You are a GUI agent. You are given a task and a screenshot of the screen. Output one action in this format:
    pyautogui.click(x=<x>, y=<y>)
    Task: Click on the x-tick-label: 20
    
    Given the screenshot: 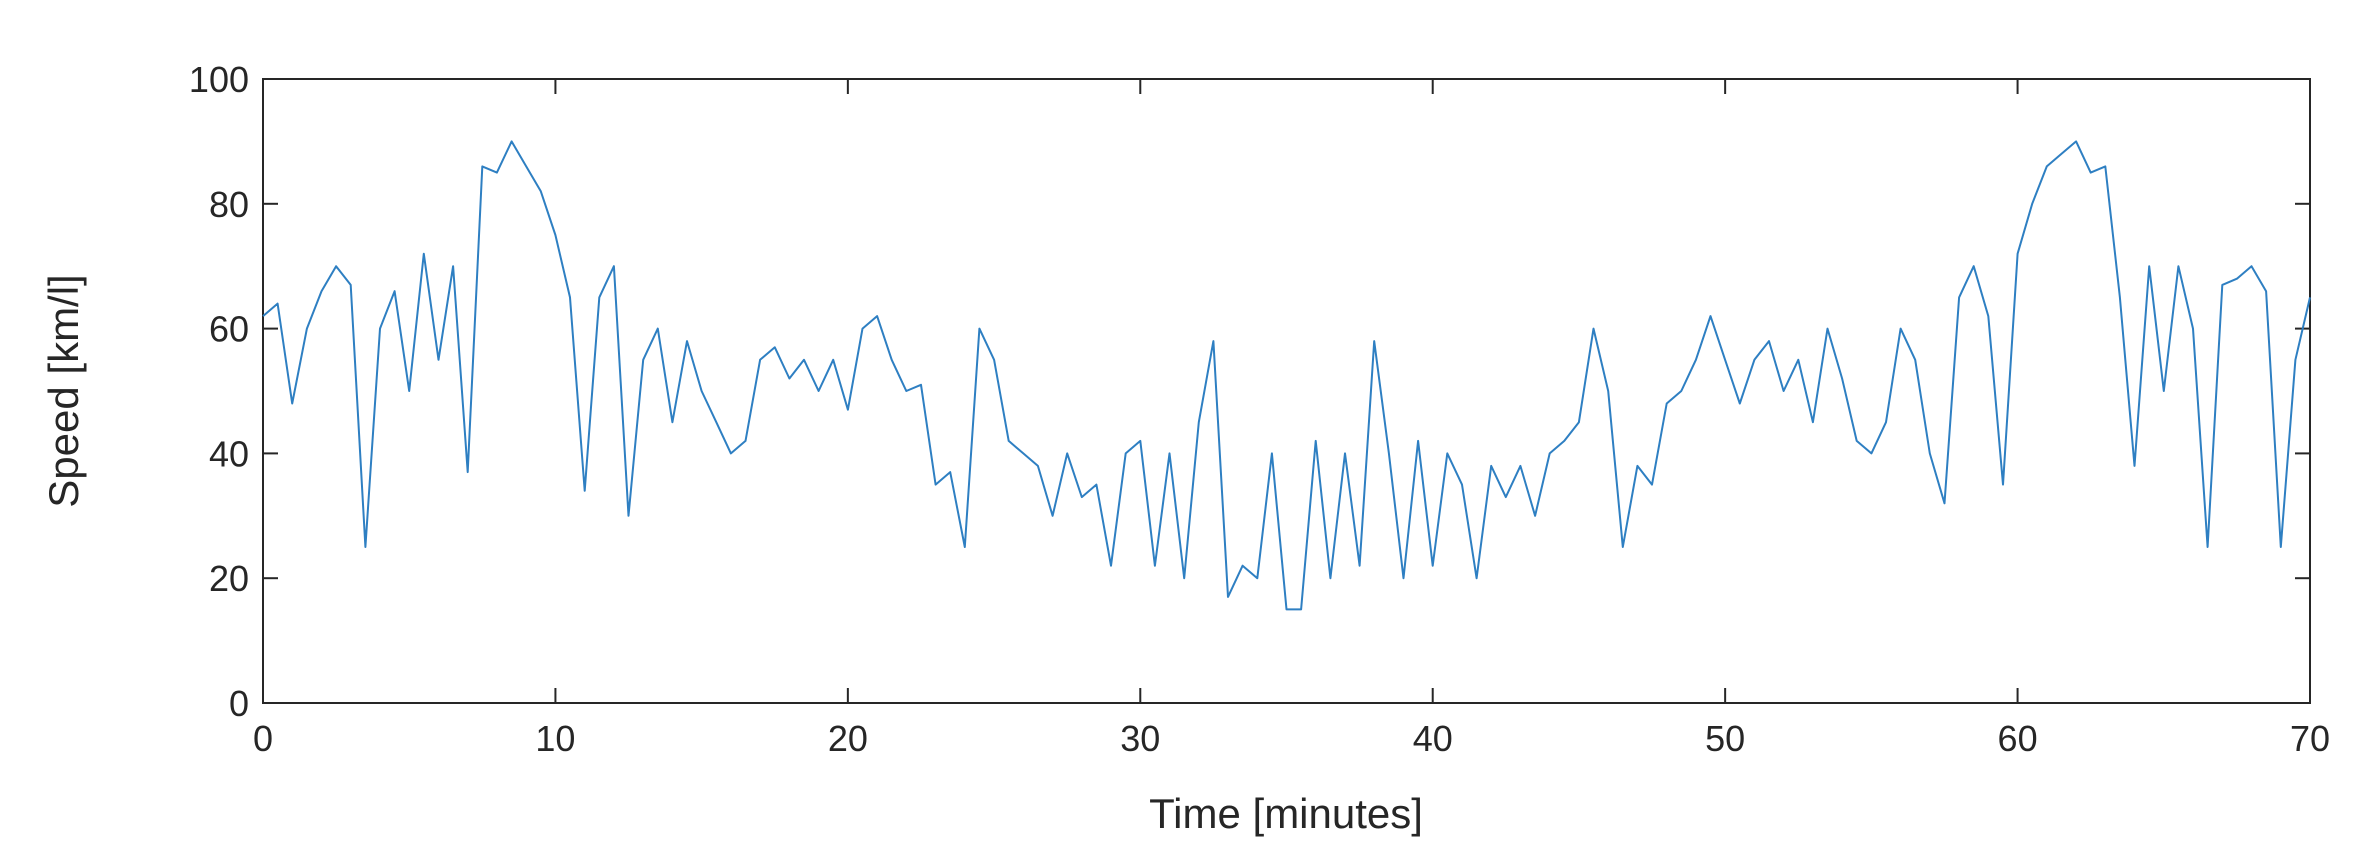 What is the action you would take?
    pyautogui.click(x=848, y=738)
    